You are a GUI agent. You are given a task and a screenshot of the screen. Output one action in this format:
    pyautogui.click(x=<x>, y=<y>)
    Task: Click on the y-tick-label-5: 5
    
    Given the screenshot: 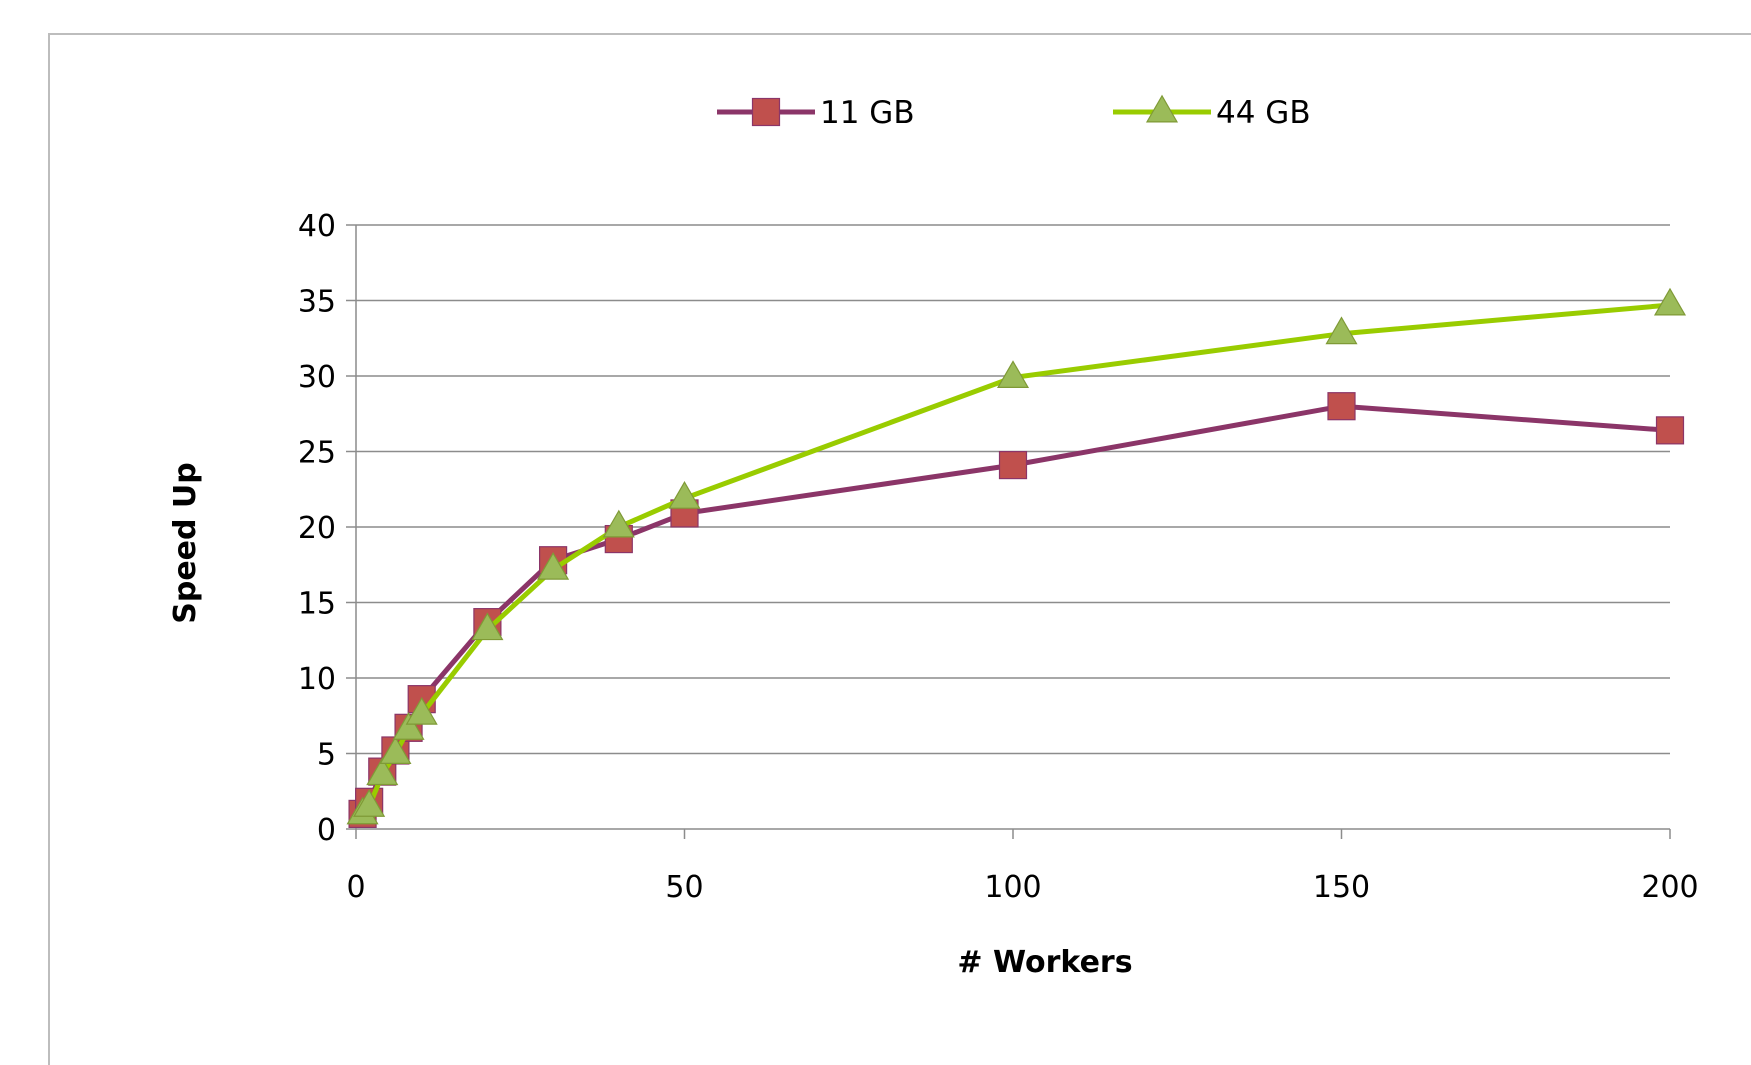 What is the action you would take?
    pyautogui.click(x=326, y=755)
    